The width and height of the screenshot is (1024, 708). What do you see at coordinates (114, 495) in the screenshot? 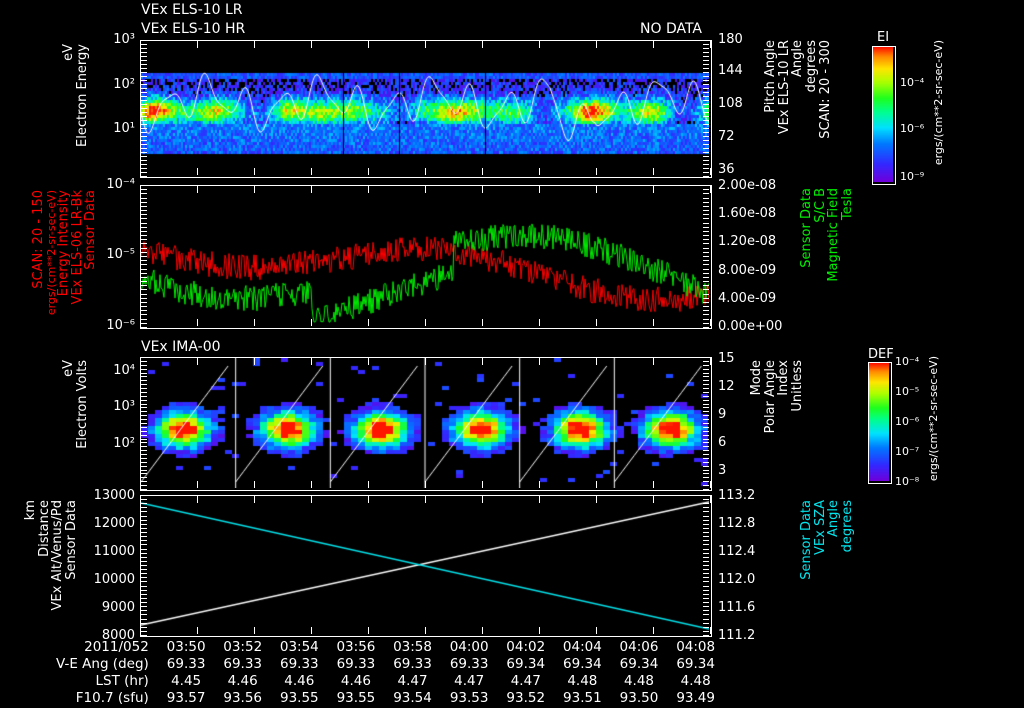
I see `panel-alt-ytick-0: 13000` at bounding box center [114, 495].